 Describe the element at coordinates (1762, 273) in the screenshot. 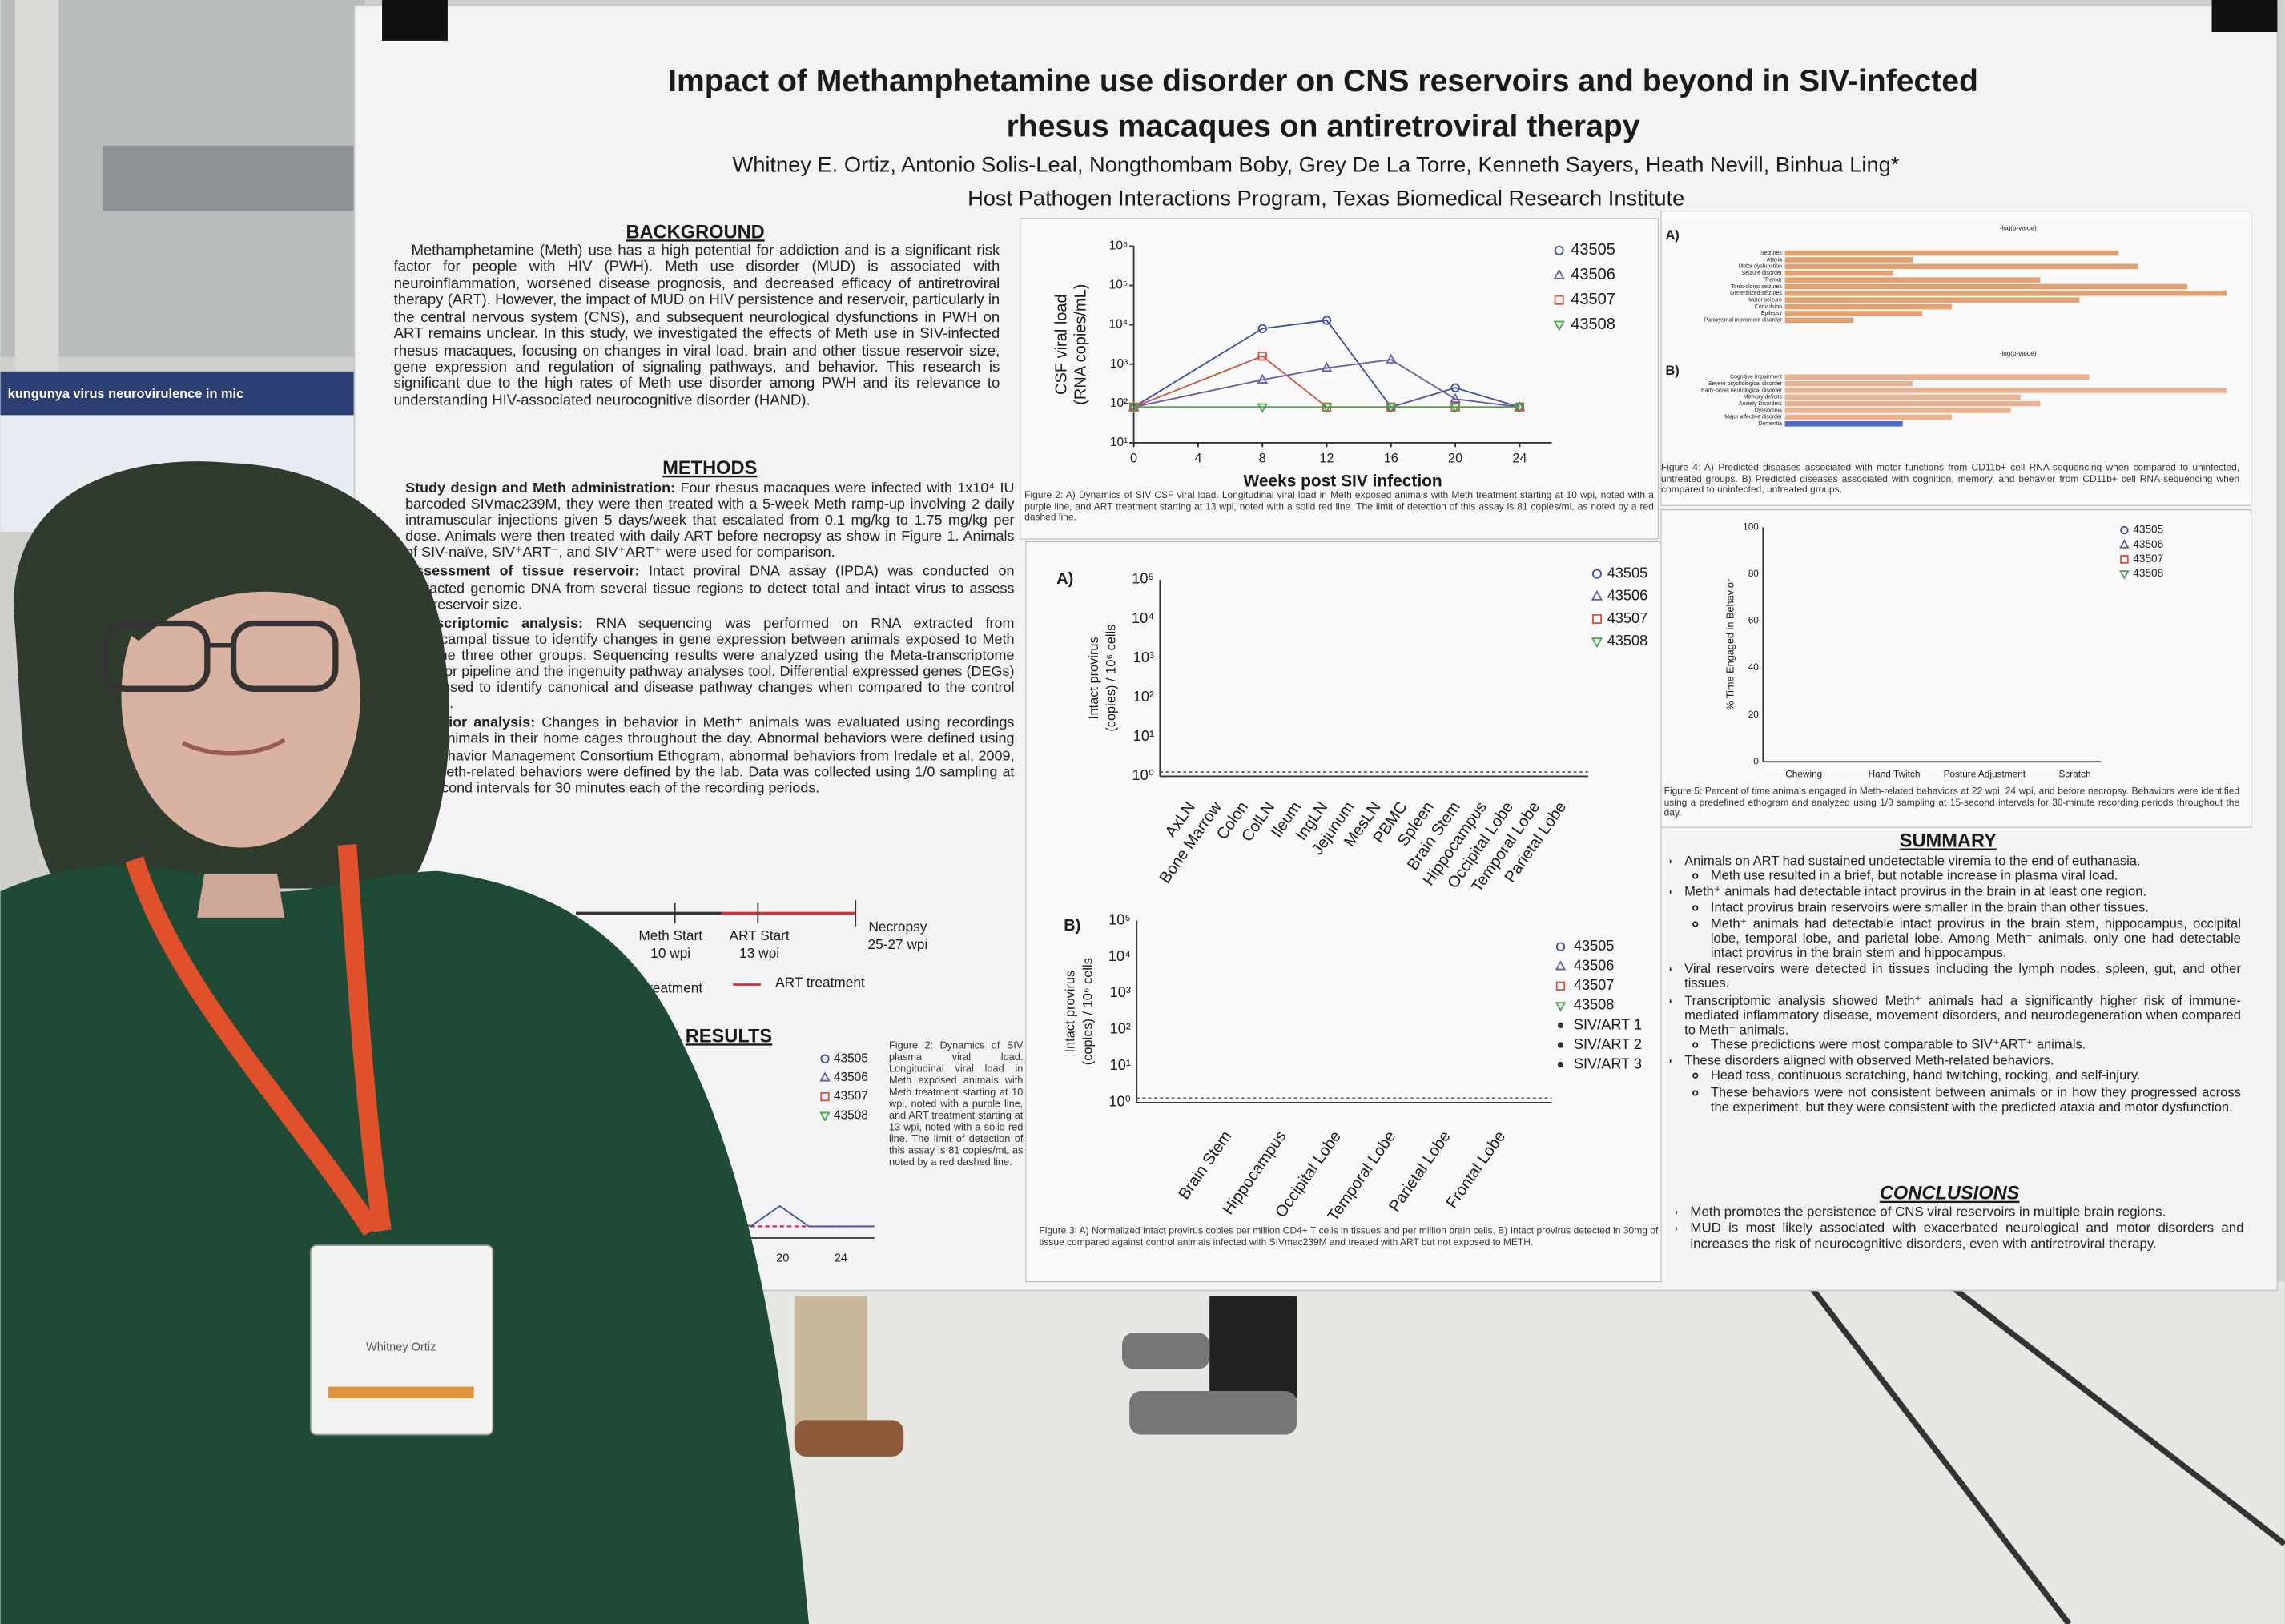

I see `bar-label: Seizure disorder` at that location.